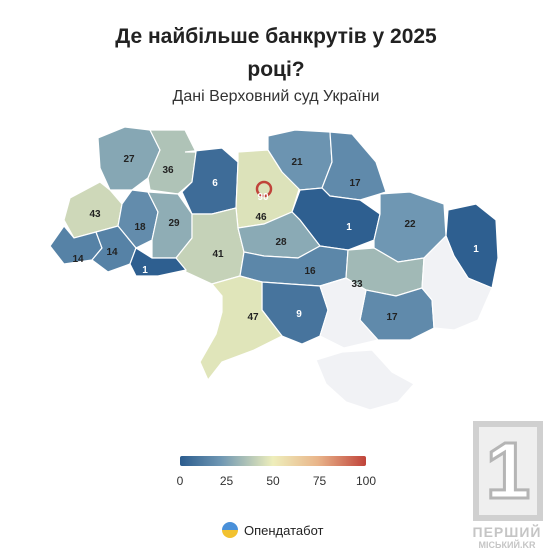 The image size is (552, 552). Describe the element at coordinates (355, 183) in the screenshot. I see `region-label-sumy: 17` at that location.